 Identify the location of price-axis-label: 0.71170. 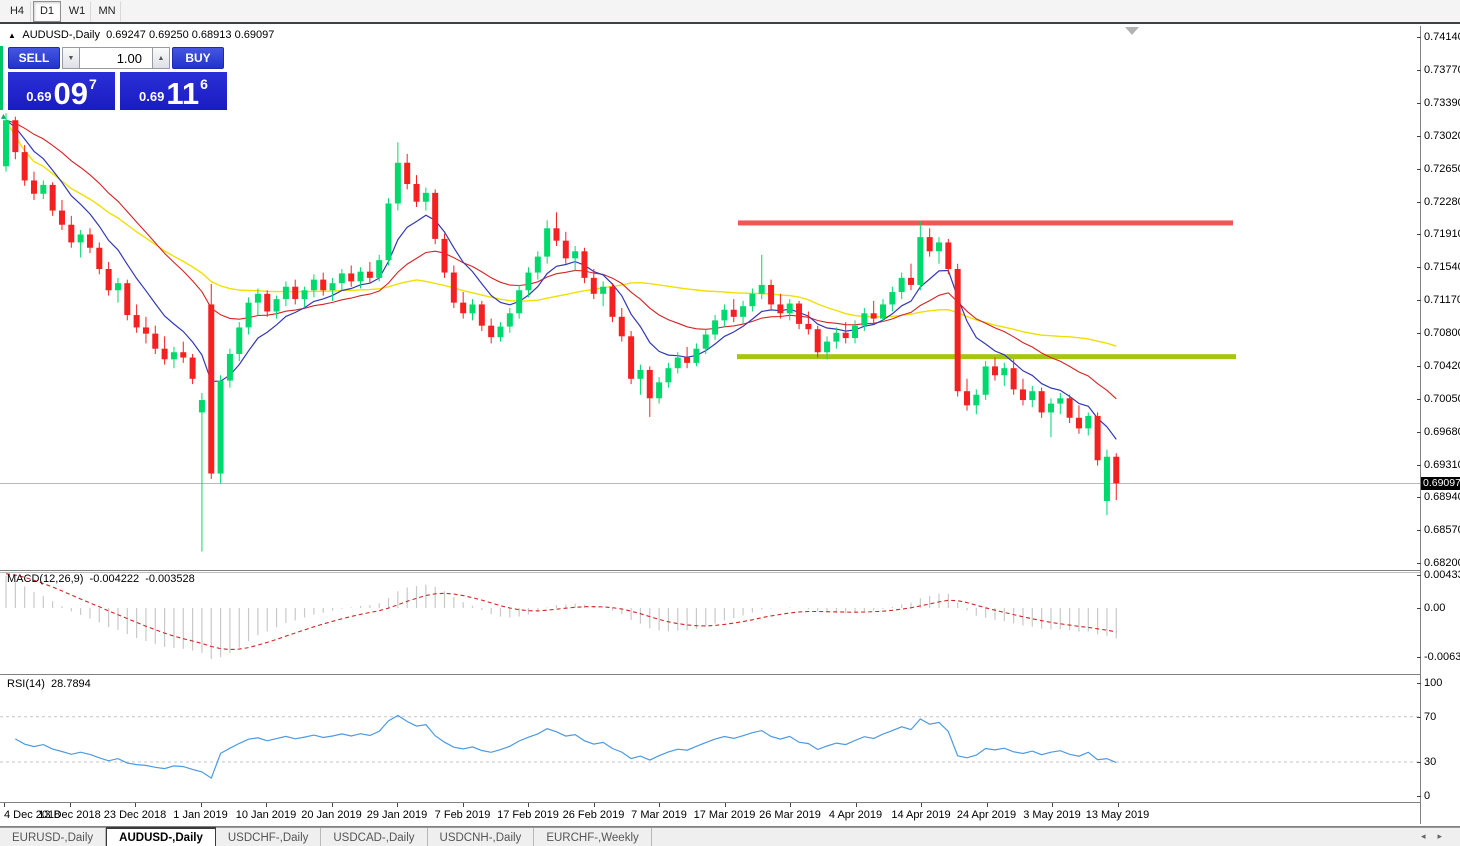
(1442, 299).